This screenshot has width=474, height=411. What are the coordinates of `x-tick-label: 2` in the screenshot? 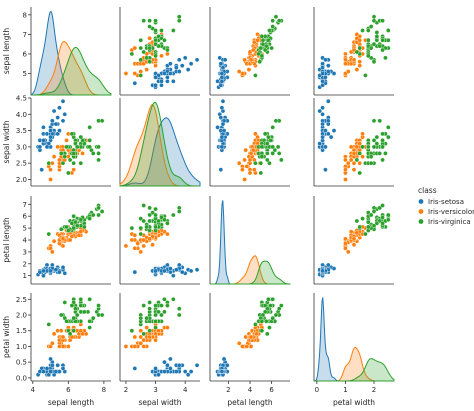 It's located at (228, 390).